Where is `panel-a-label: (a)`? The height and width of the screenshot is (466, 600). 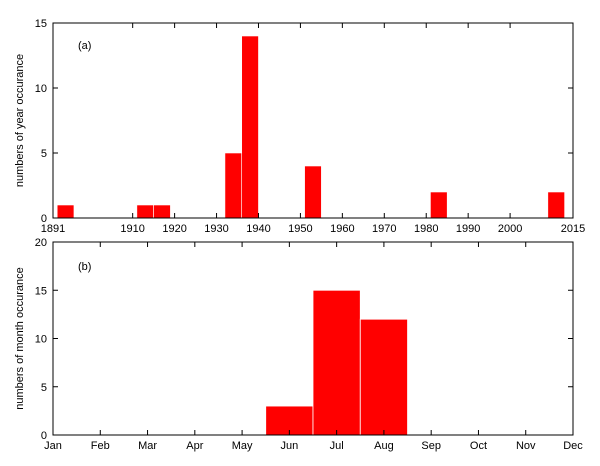 panel-a-label: (a) is located at coordinates (84, 46).